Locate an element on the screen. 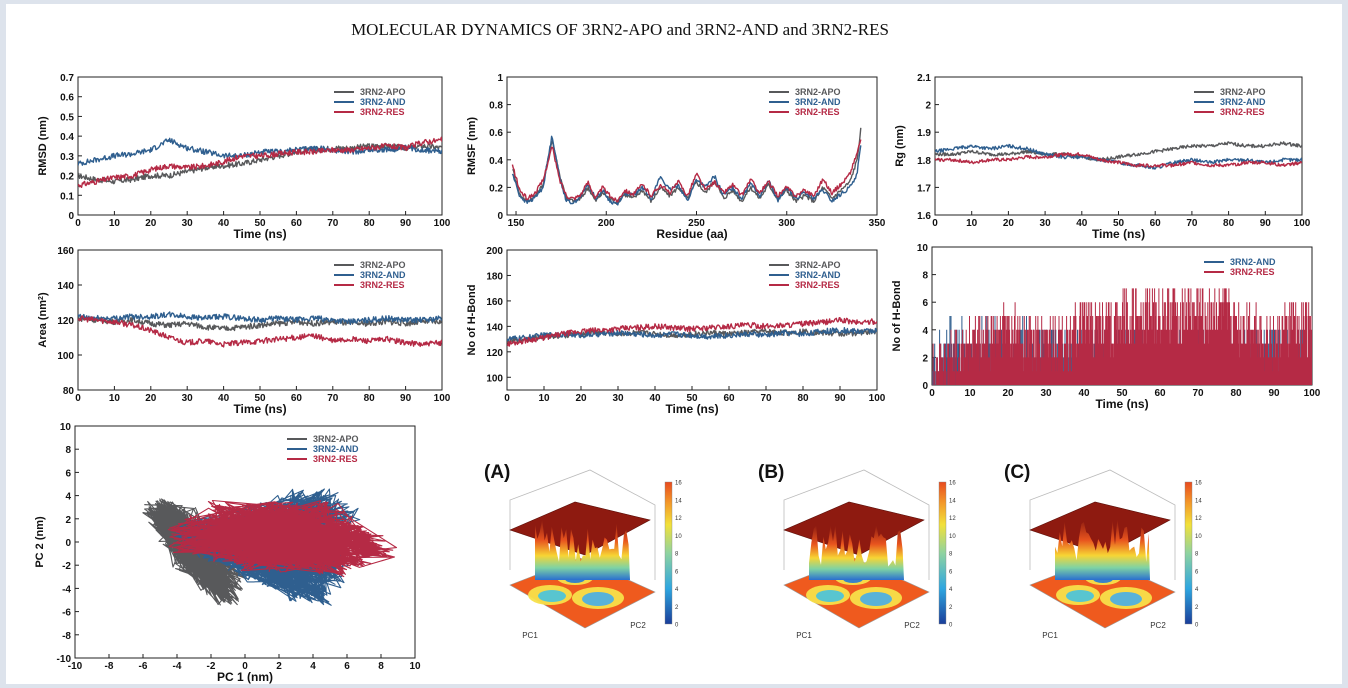 This screenshot has width=1348, height=688. fel-panel-c: (C) 16 14 12 10 8 6 4 2 0 PC1 PC2 is located at coordinates (1103, 551).